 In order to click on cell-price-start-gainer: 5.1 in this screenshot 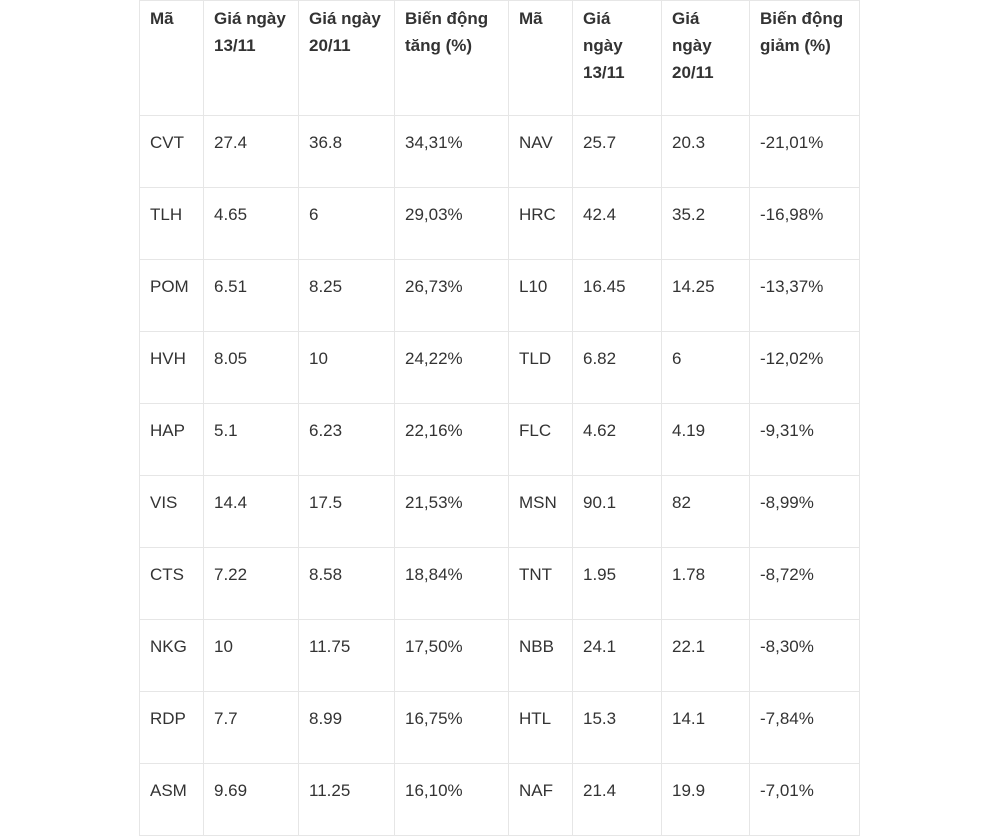, I will do `click(251, 439)`.